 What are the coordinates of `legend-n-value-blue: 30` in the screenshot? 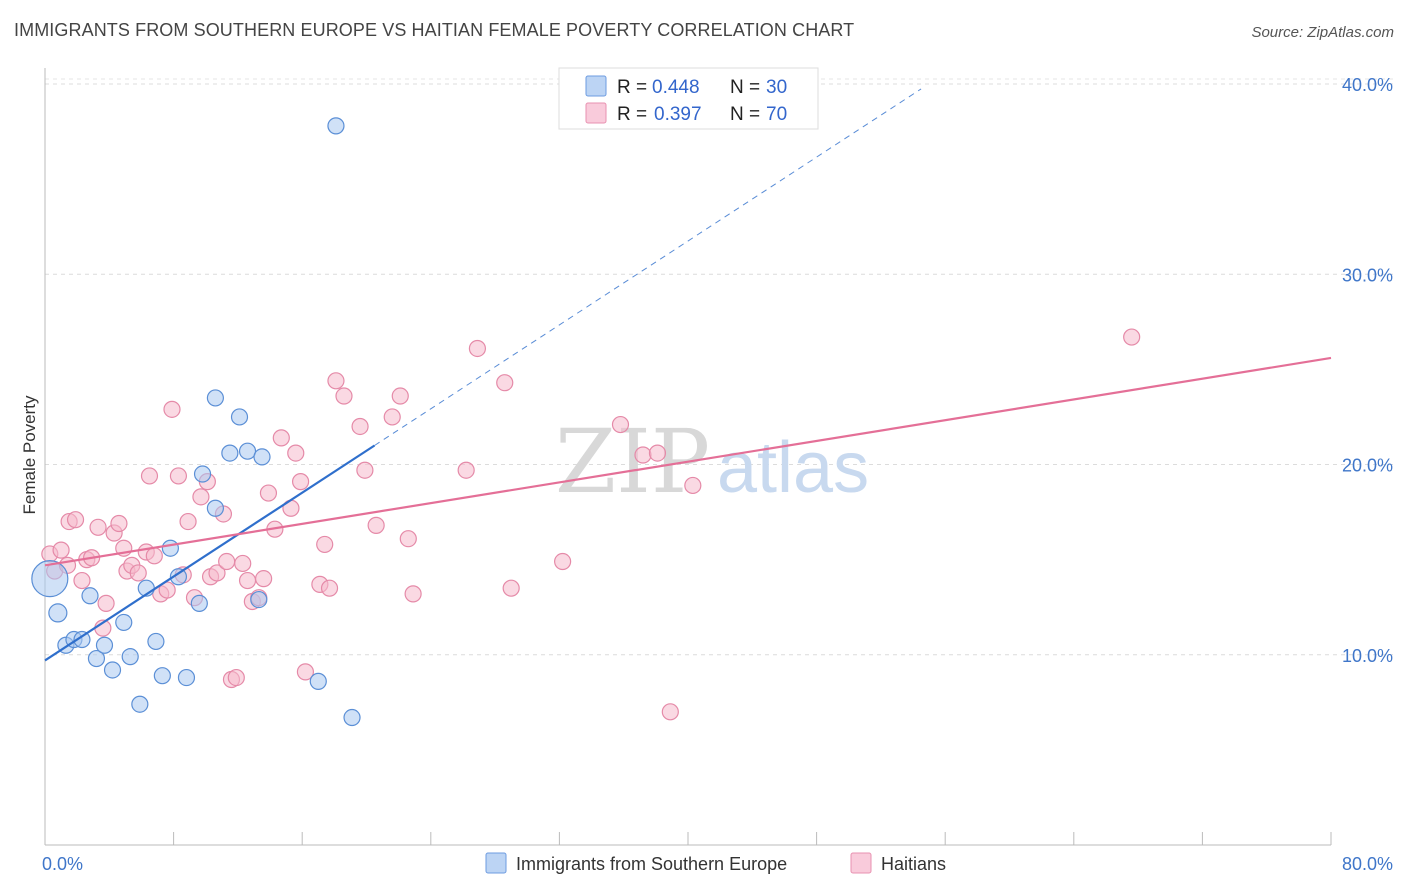 It's located at (776, 87).